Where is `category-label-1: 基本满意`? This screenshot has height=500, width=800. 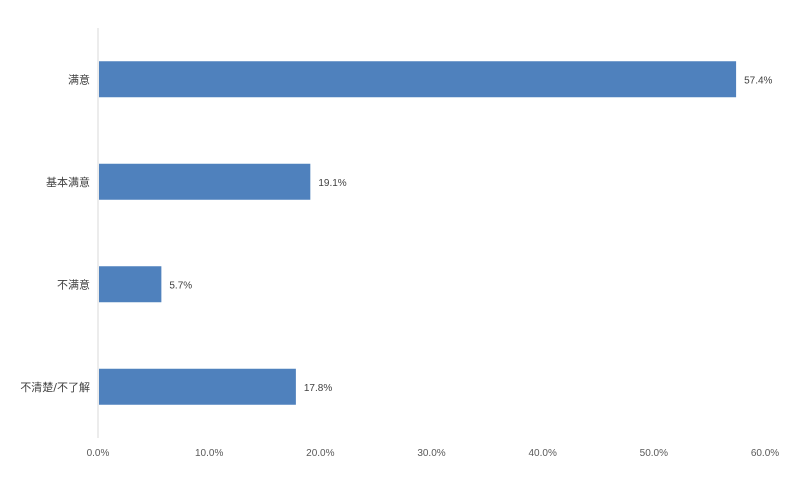
category-label-1: 基本满意 is located at coordinates (68, 182).